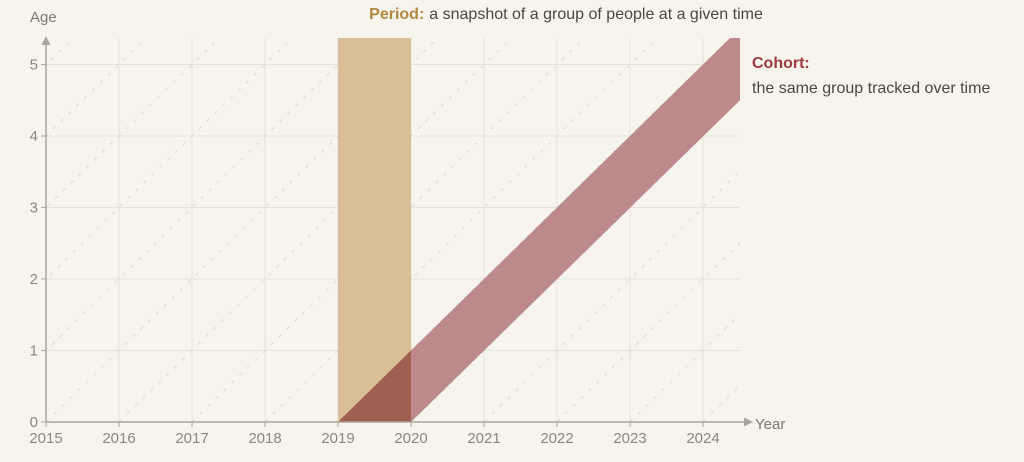 The image size is (1024, 462). What do you see at coordinates (45, 438) in the screenshot?
I see `svg-text: 2015` at bounding box center [45, 438].